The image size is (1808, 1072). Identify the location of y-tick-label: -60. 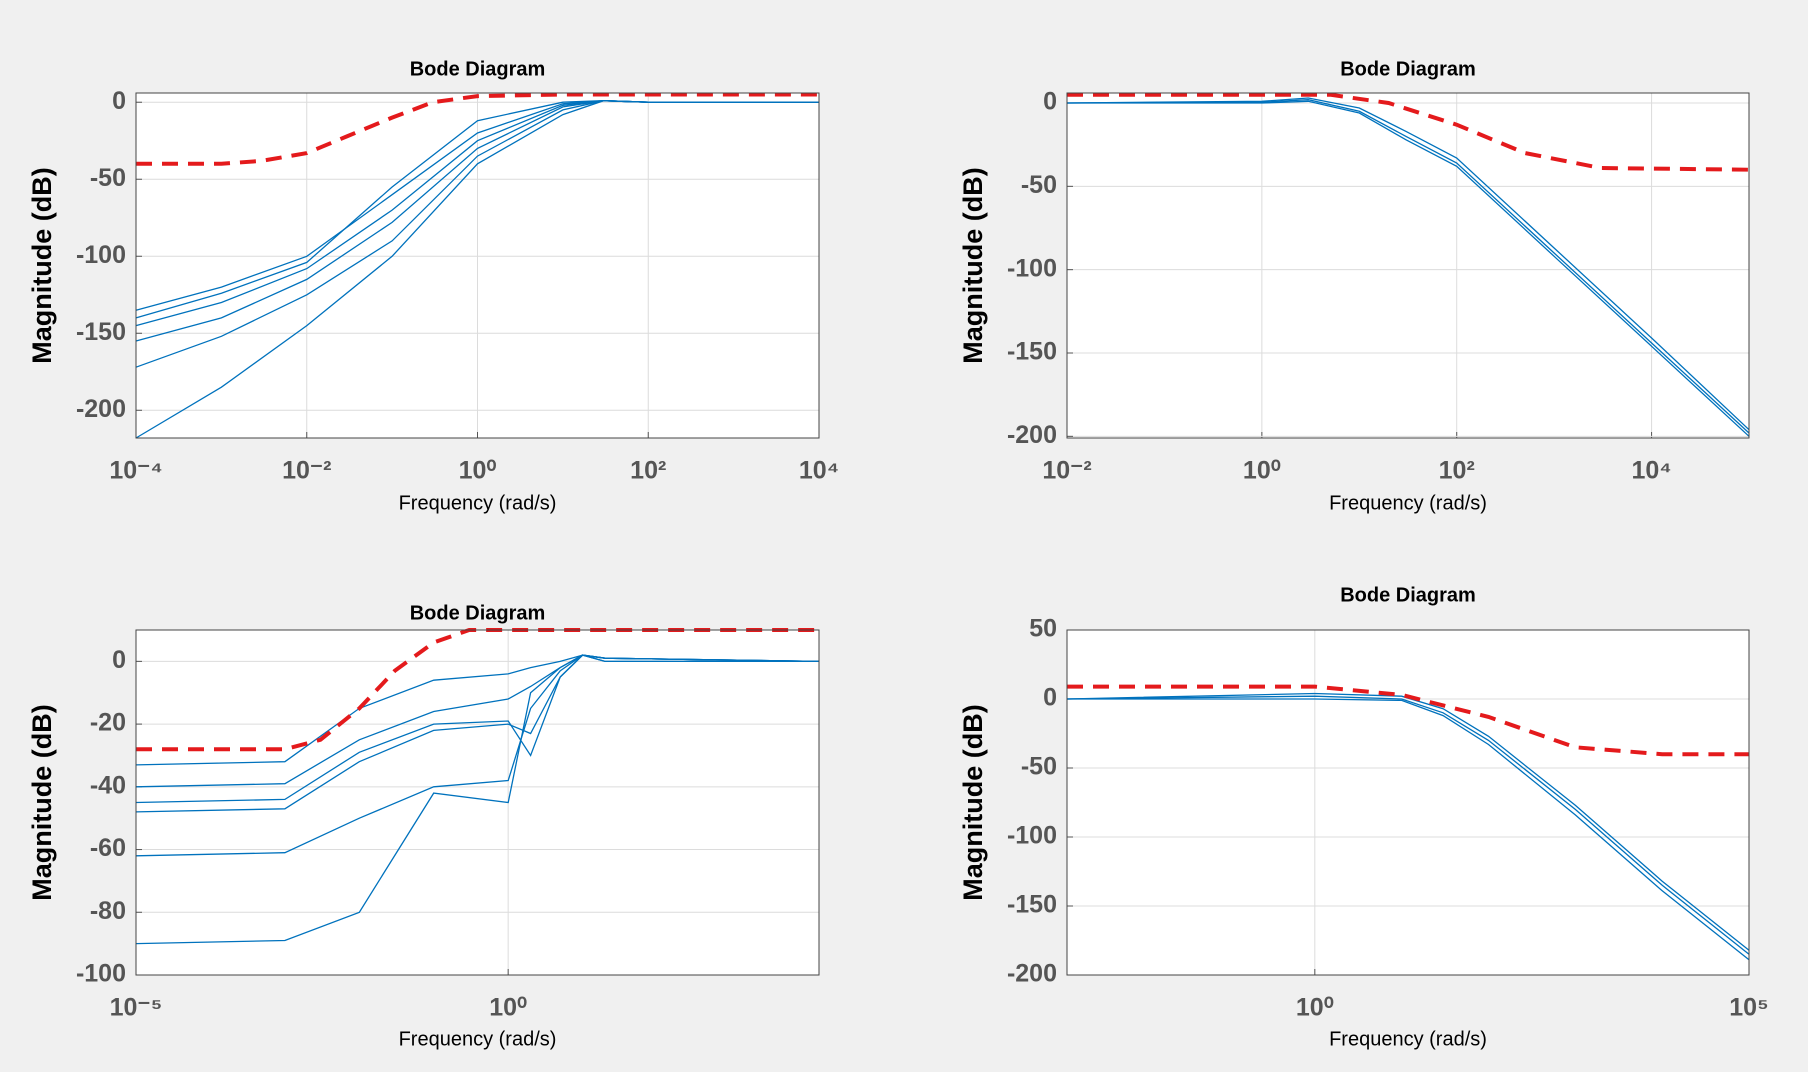
(108, 848).